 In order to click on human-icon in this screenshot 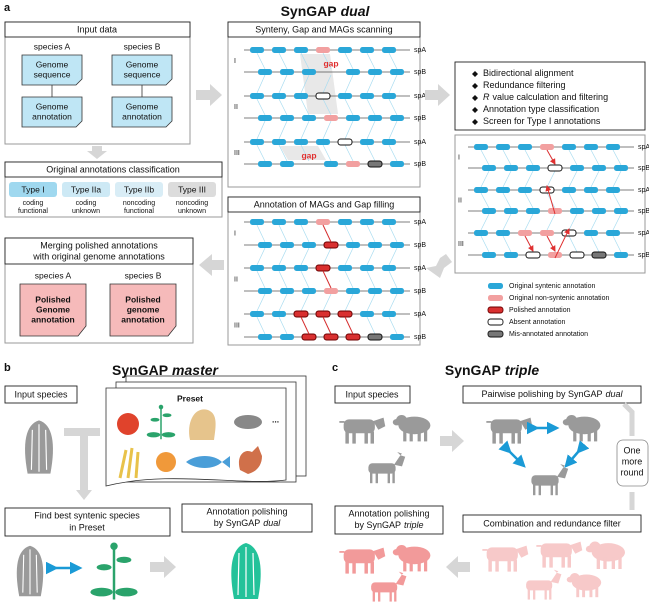, I will do `click(202, 424)`.